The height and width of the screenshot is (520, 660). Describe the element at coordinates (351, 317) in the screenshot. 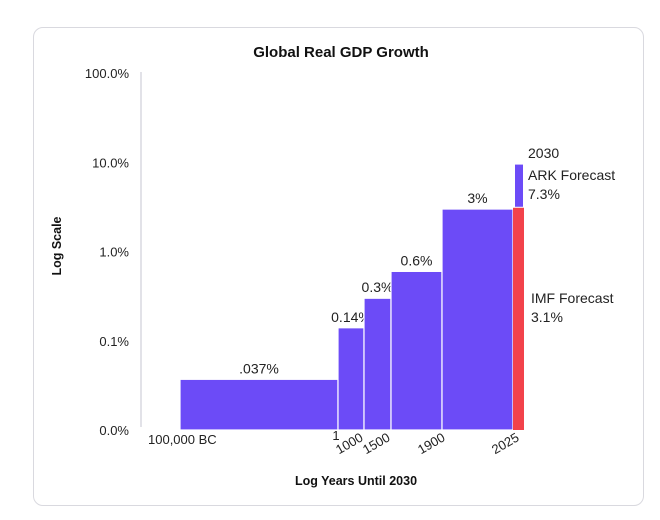

I see `bar-label: 0.14%` at that location.